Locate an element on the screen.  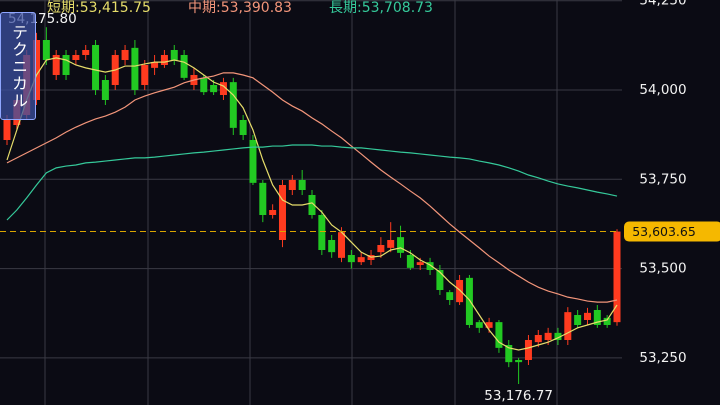
technical-button: テクニカル is located at coordinates (18, 66).